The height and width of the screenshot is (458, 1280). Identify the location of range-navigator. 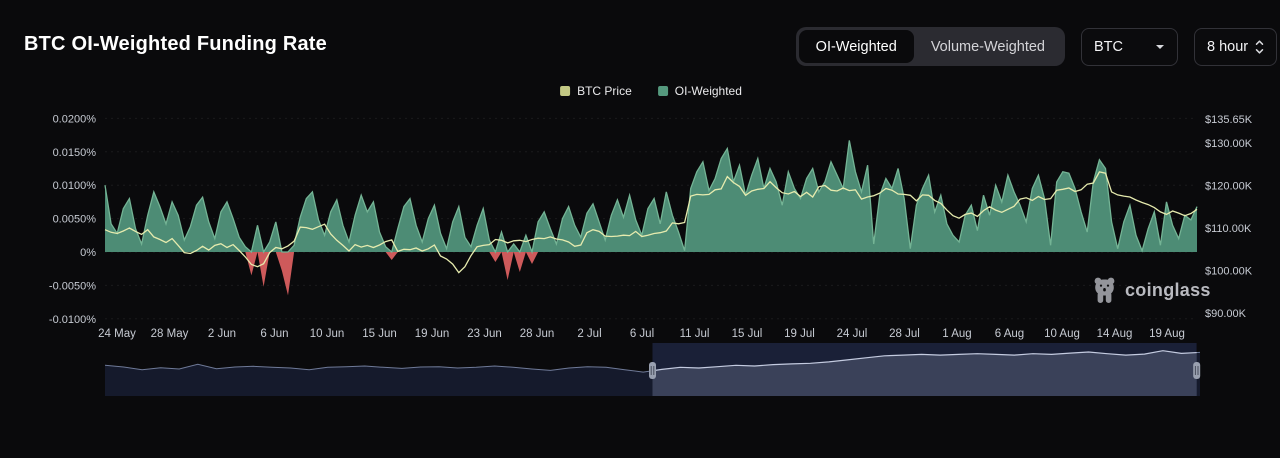
(652, 369).